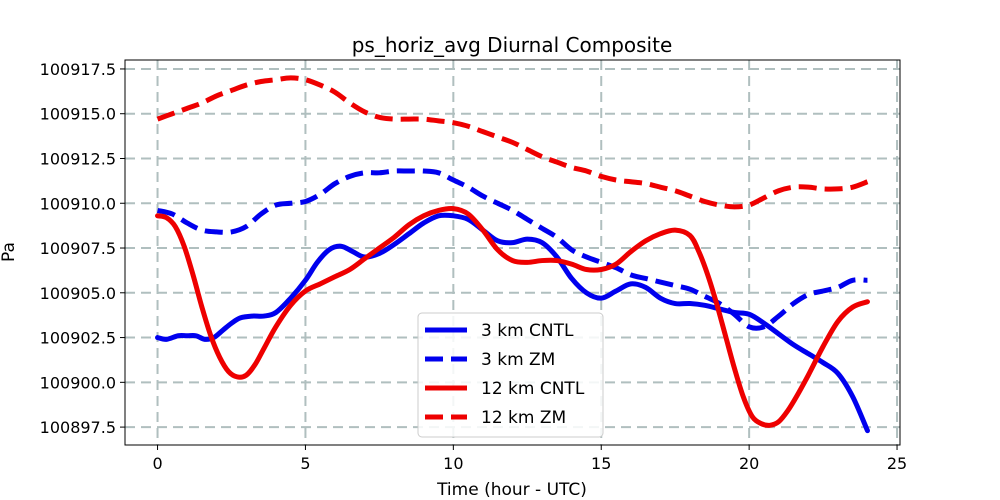  Describe the element at coordinates (529, 459) in the screenshot. I see `x-axis: 0 5 10 15 20 25` at that location.